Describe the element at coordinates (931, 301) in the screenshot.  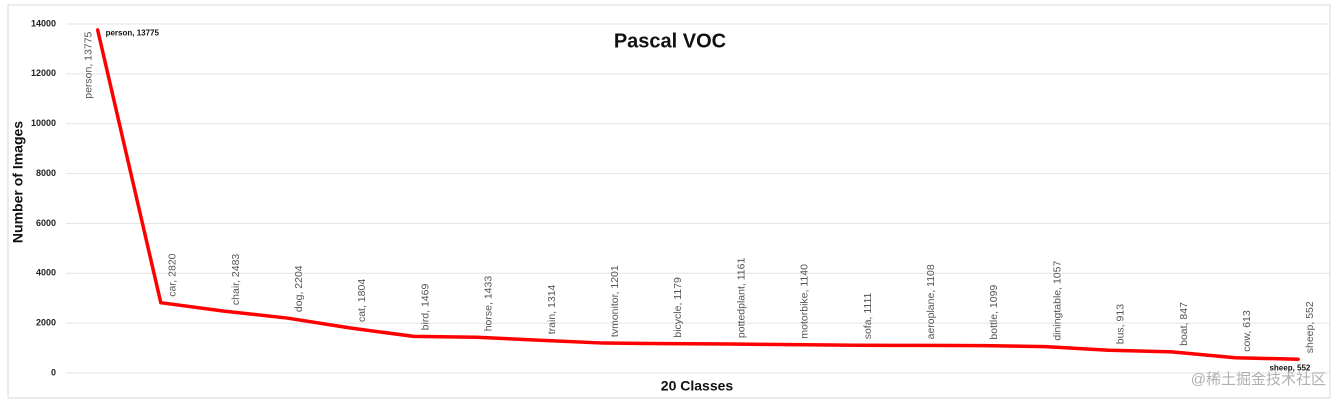
I see `data-label: aeroplane, 1108` at that location.